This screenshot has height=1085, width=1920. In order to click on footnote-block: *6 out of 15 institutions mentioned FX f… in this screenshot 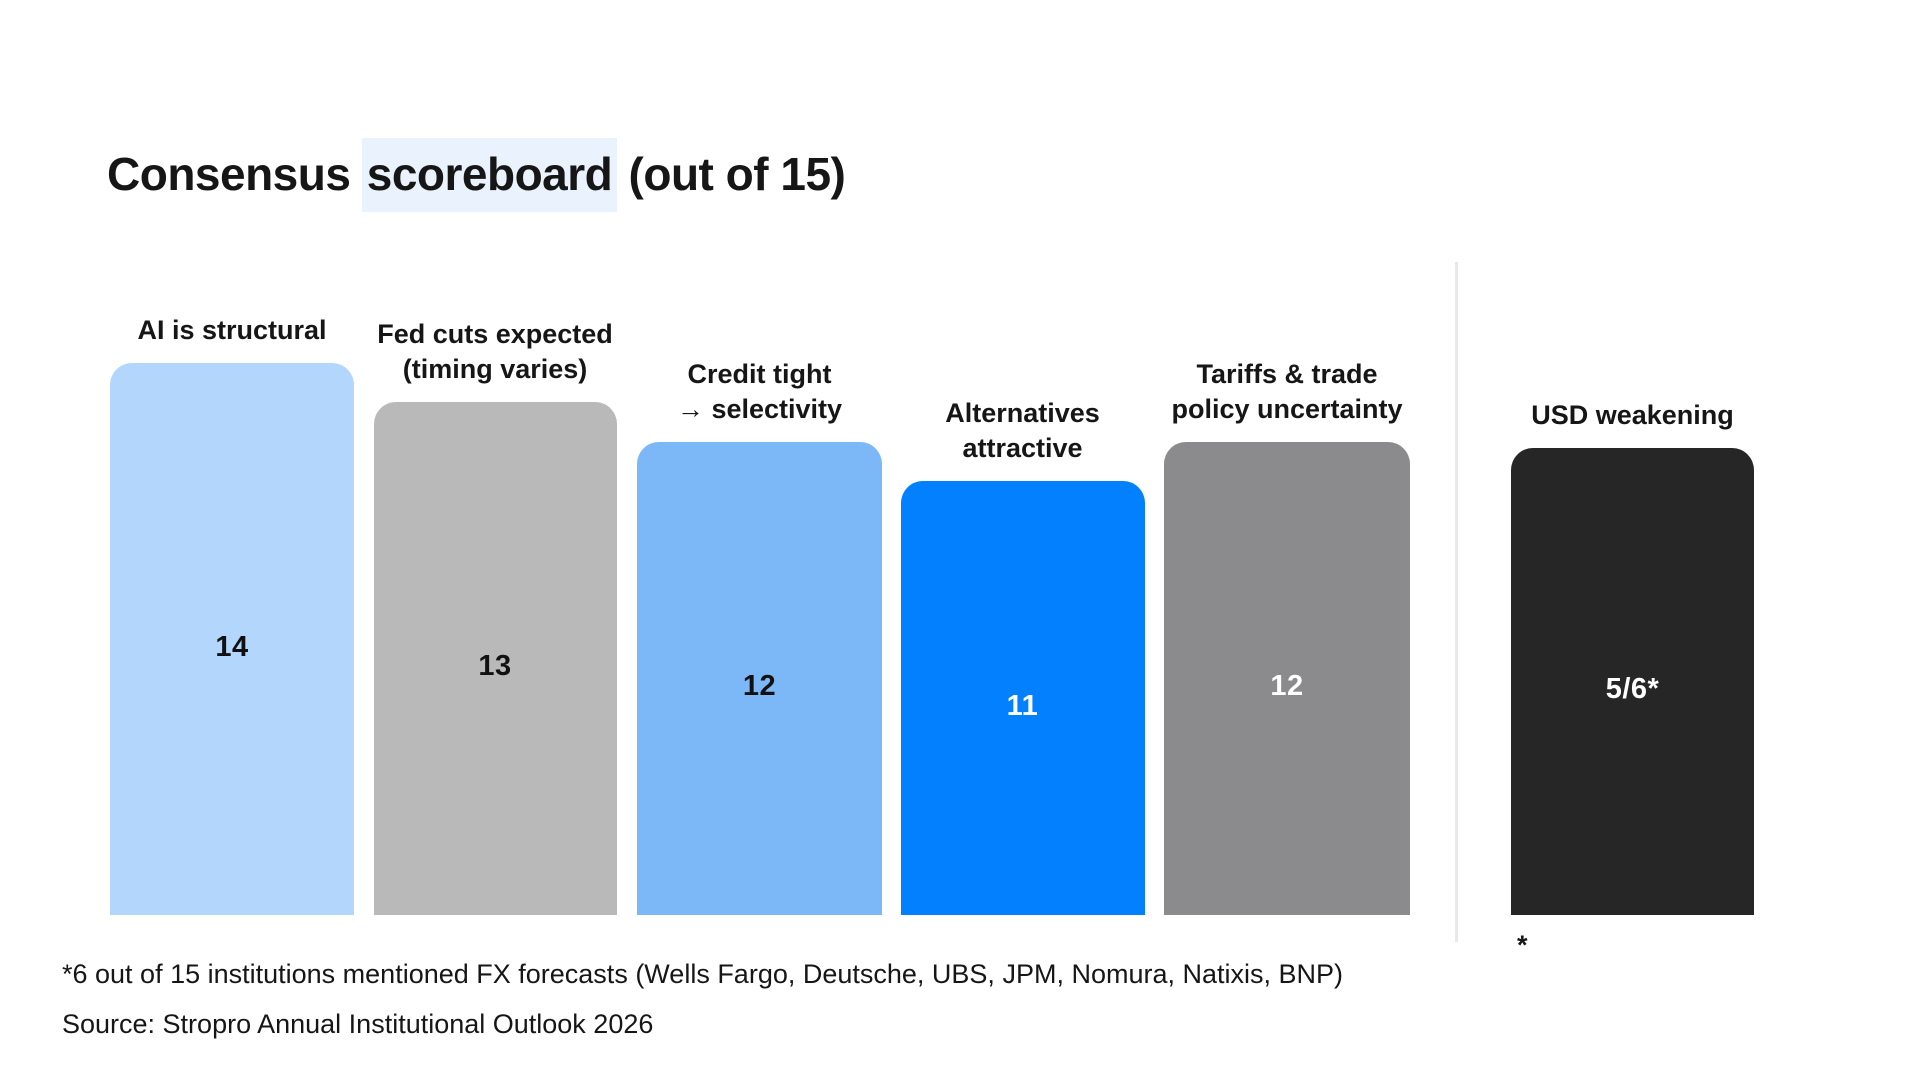, I will do `click(702, 1008)`.